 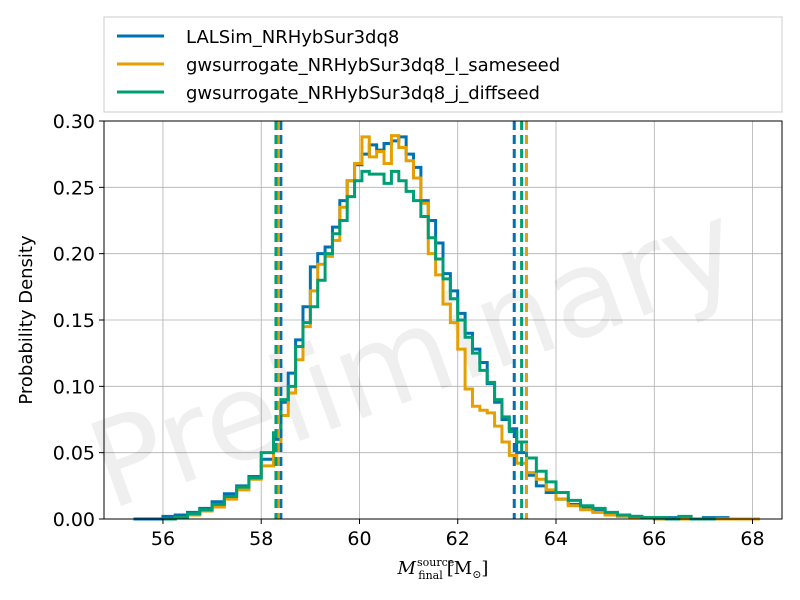 What do you see at coordinates (163, 539) in the screenshot?
I see `x-tick-label: 56` at bounding box center [163, 539].